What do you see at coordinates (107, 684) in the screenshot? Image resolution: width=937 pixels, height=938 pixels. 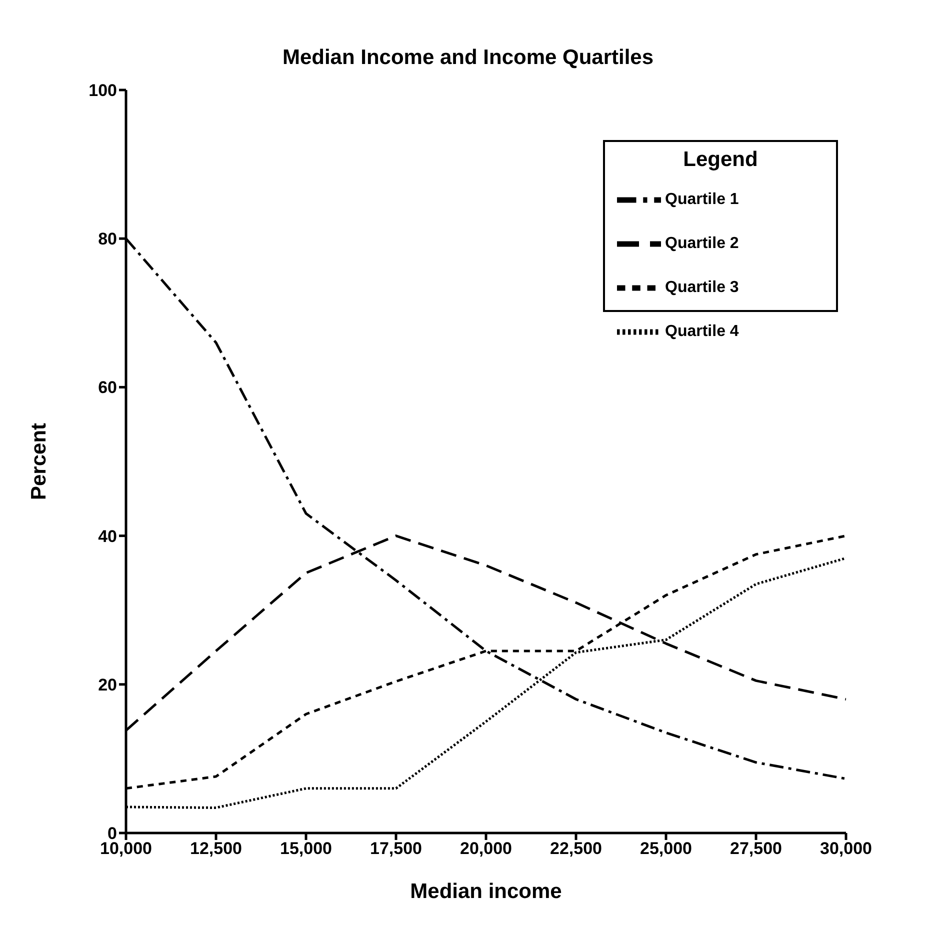 I see `y-tick-label: 20` at bounding box center [107, 684].